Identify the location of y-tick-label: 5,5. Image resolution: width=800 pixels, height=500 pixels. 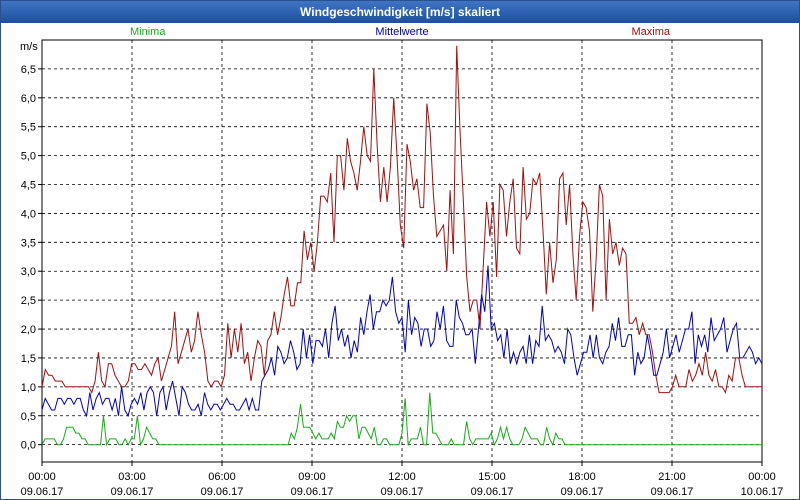
(28, 128).